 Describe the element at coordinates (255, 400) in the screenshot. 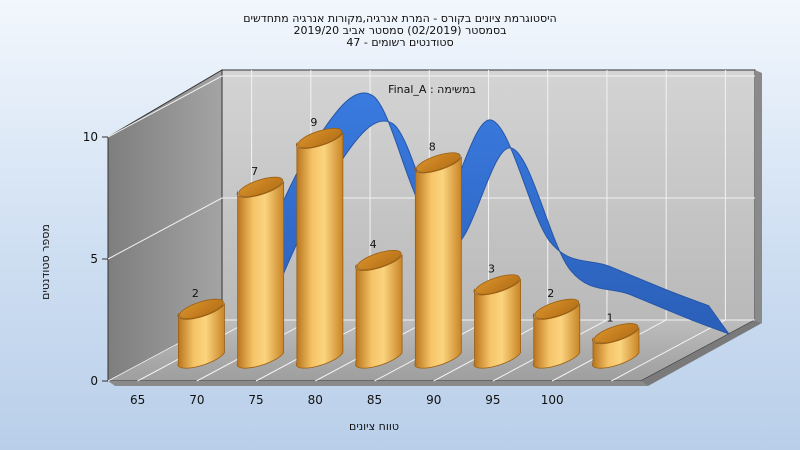

I see `x-tick-label-2: 75` at that location.